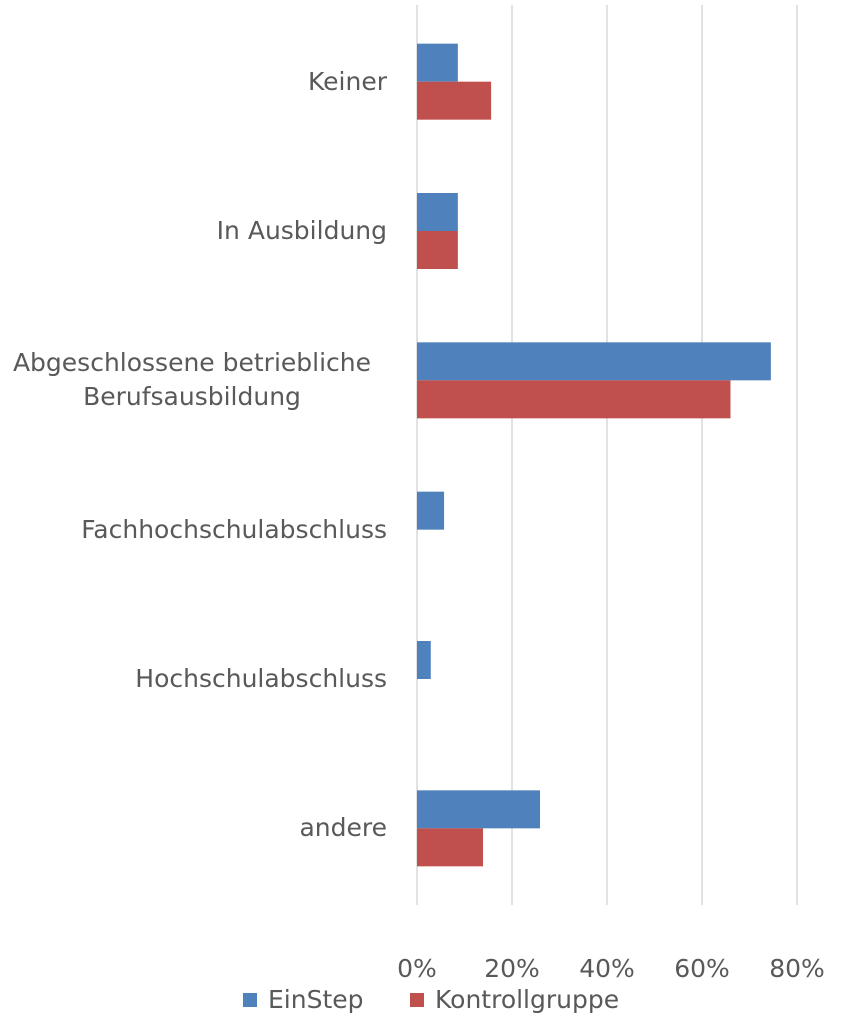 The width and height of the screenshot is (849, 1020). Describe the element at coordinates (193, 82) in the screenshot. I see `category-label: Keiner` at that location.